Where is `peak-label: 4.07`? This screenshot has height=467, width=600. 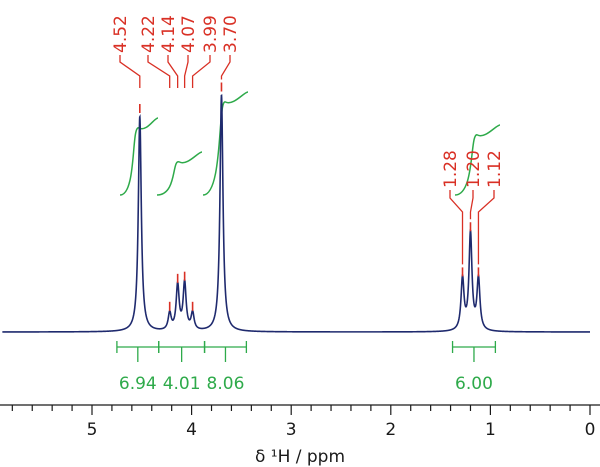
peak-label: 4.07 is located at coordinates (189, 34).